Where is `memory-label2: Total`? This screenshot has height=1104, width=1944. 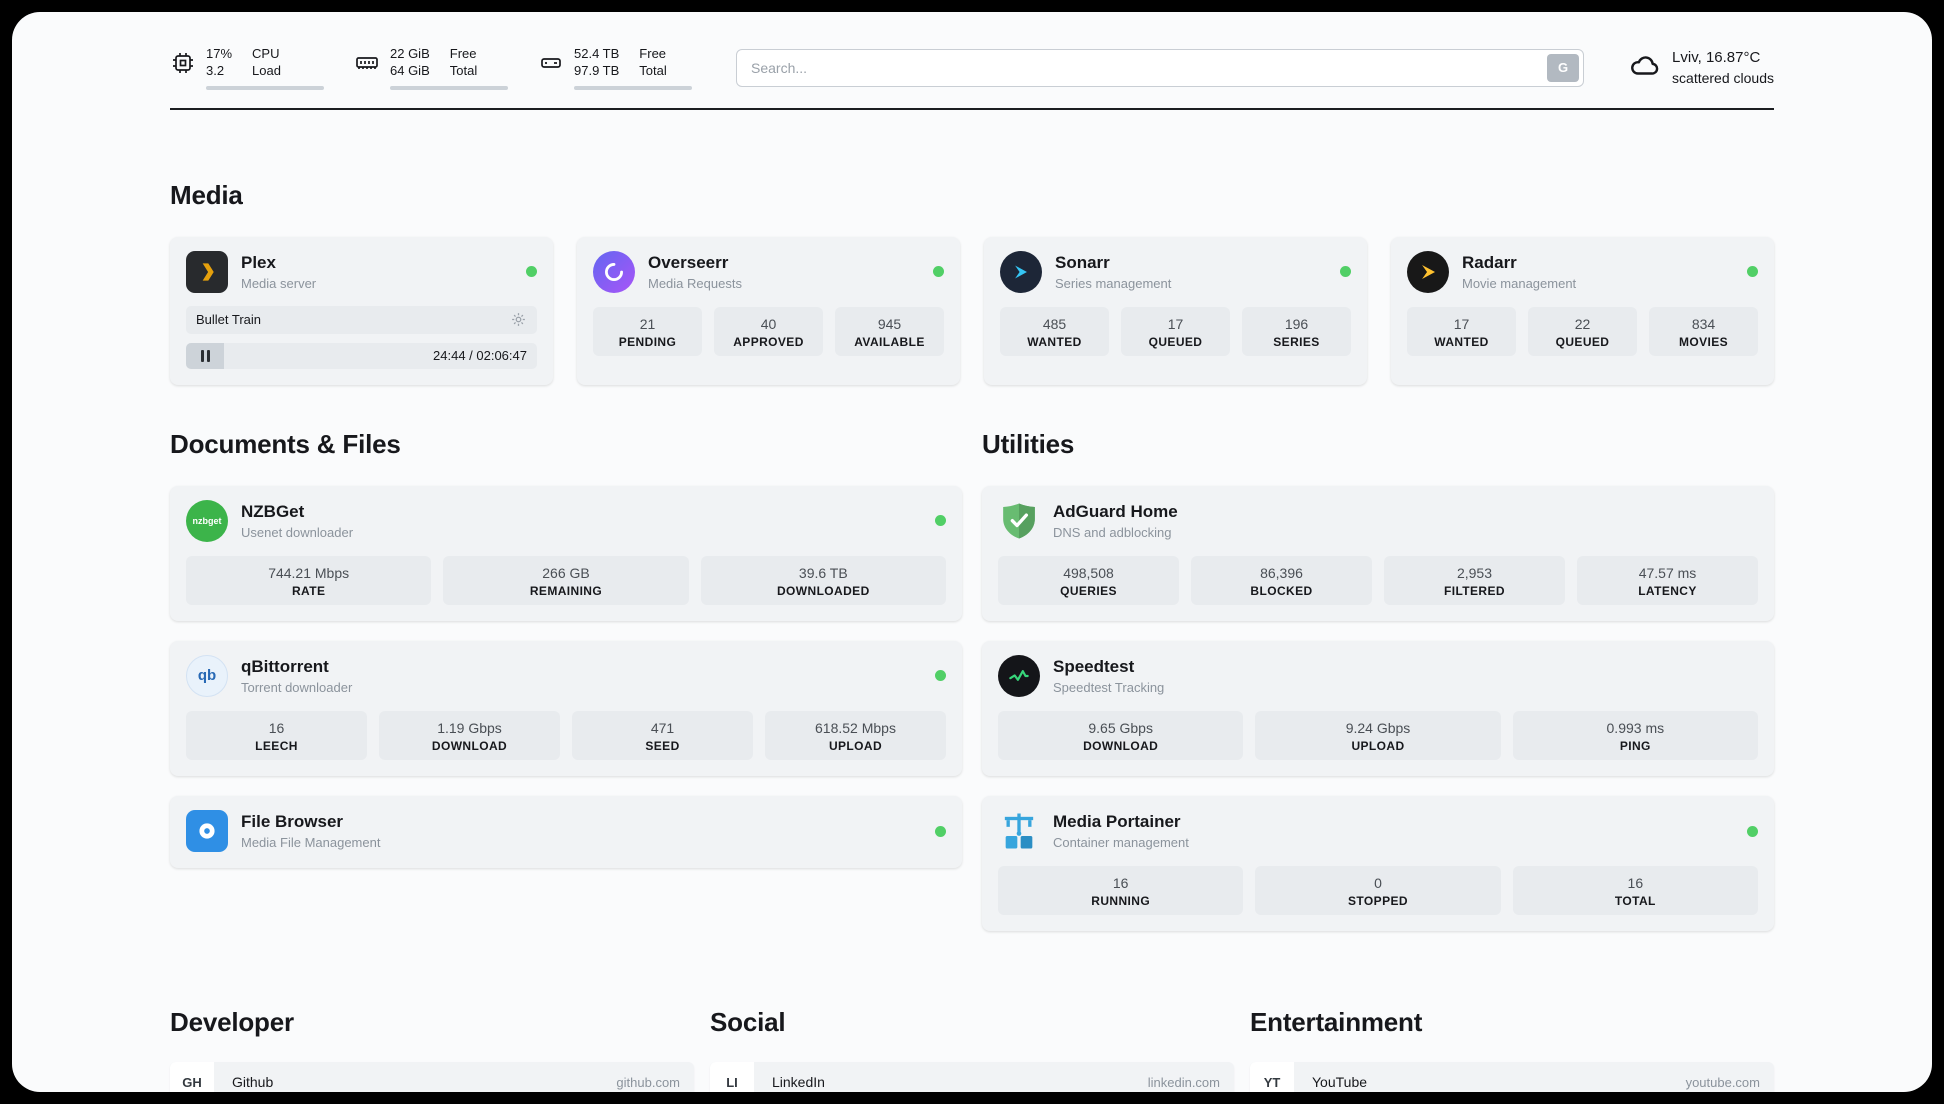
memory-label2: Total is located at coordinates (463, 70).